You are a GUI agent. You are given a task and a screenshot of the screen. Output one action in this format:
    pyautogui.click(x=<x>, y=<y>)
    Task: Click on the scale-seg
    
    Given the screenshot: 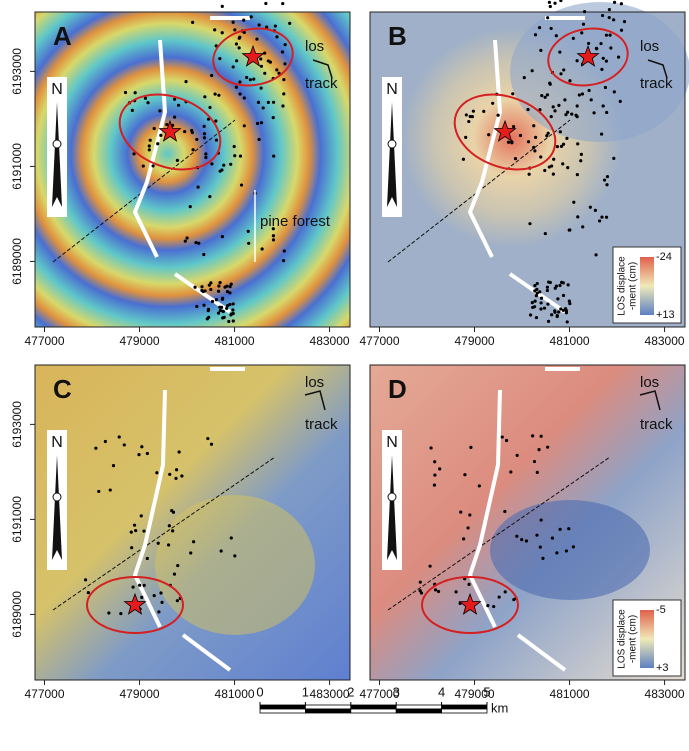 What is the action you would take?
    pyautogui.click(x=419, y=711)
    